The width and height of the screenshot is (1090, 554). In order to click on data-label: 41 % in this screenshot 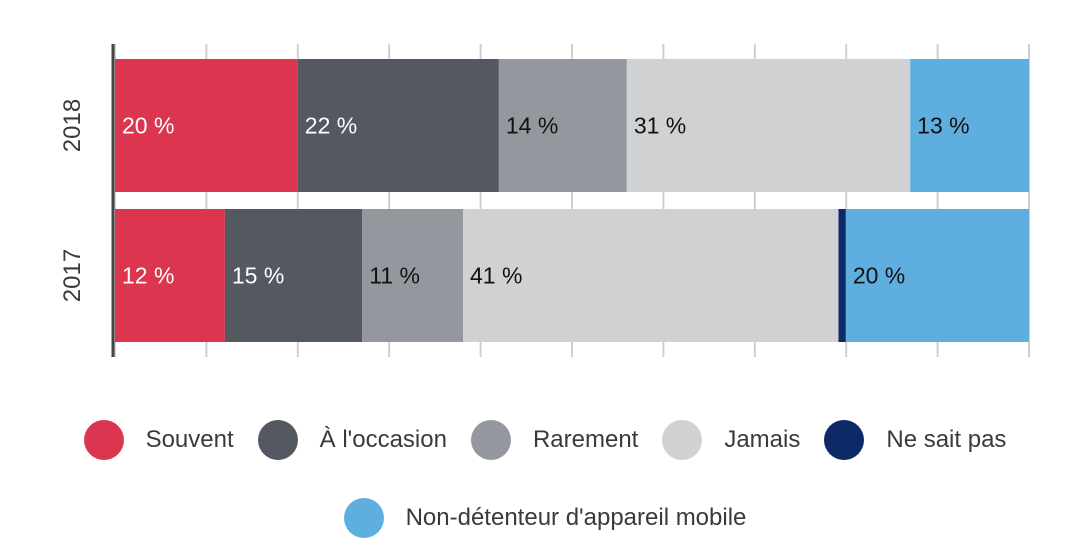, I will do `click(496, 276)`.